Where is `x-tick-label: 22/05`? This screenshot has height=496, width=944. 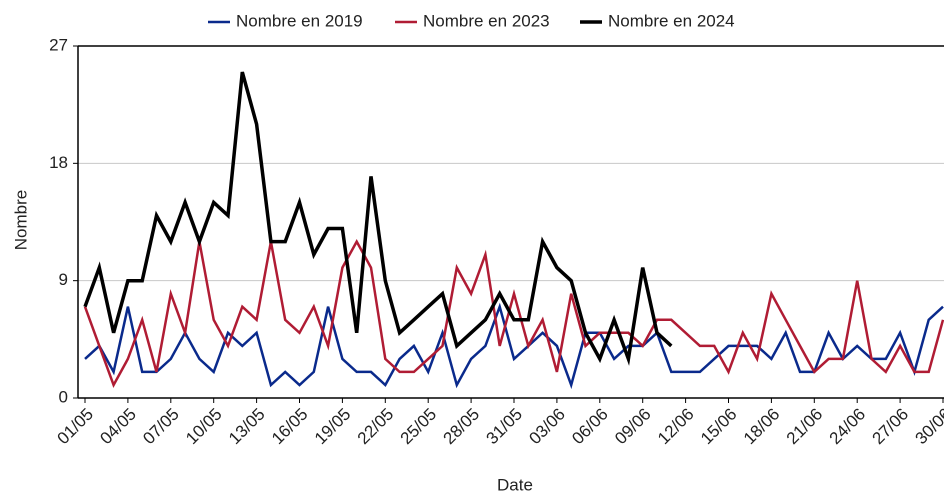
x-tick-label: 22/05 is located at coordinates (376, 427).